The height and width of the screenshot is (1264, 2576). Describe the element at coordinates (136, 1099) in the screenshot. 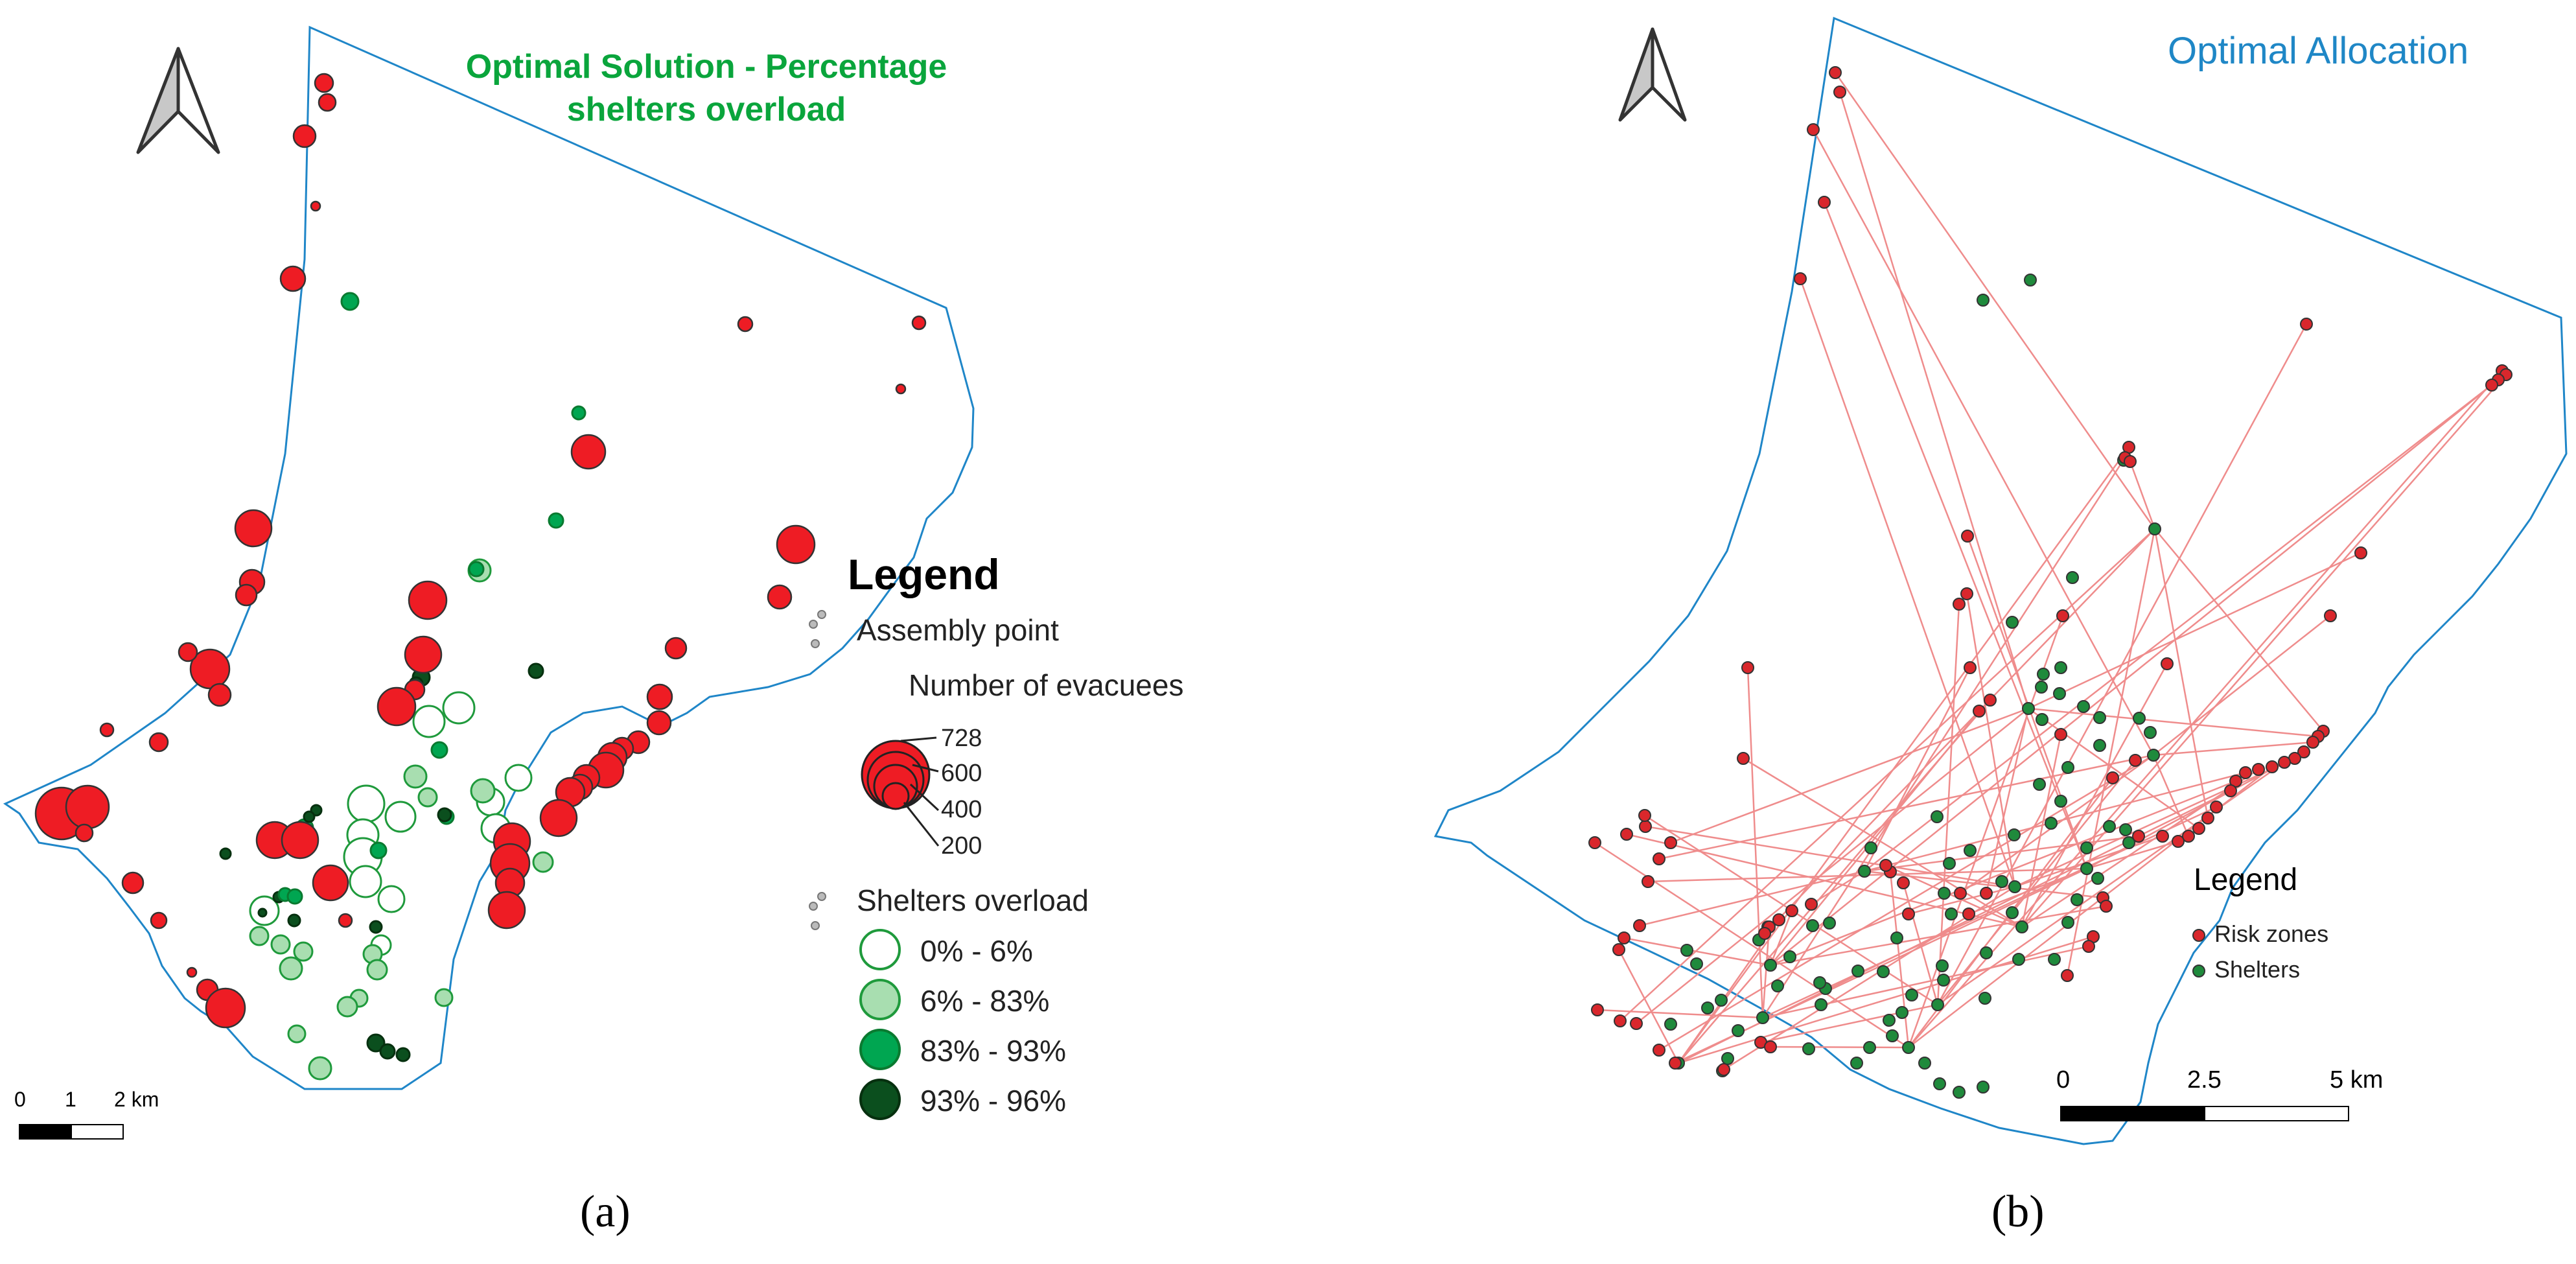

I see `scale-a-label-2: 2 km` at that location.